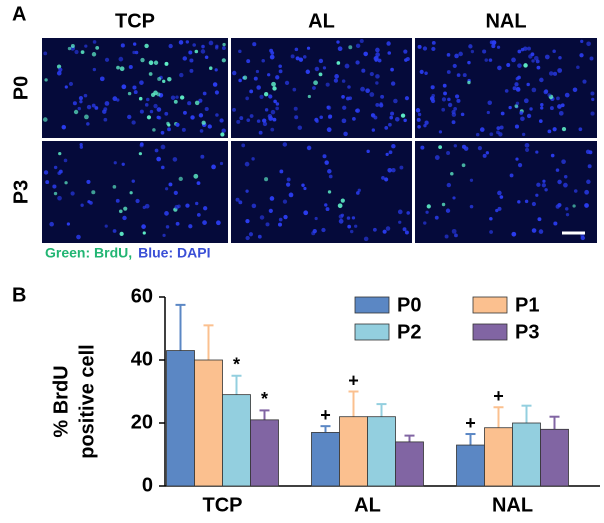 This screenshot has height=523, width=604. Describe the element at coordinates (527, 305) in the screenshot. I see `legend-label: P1` at that location.